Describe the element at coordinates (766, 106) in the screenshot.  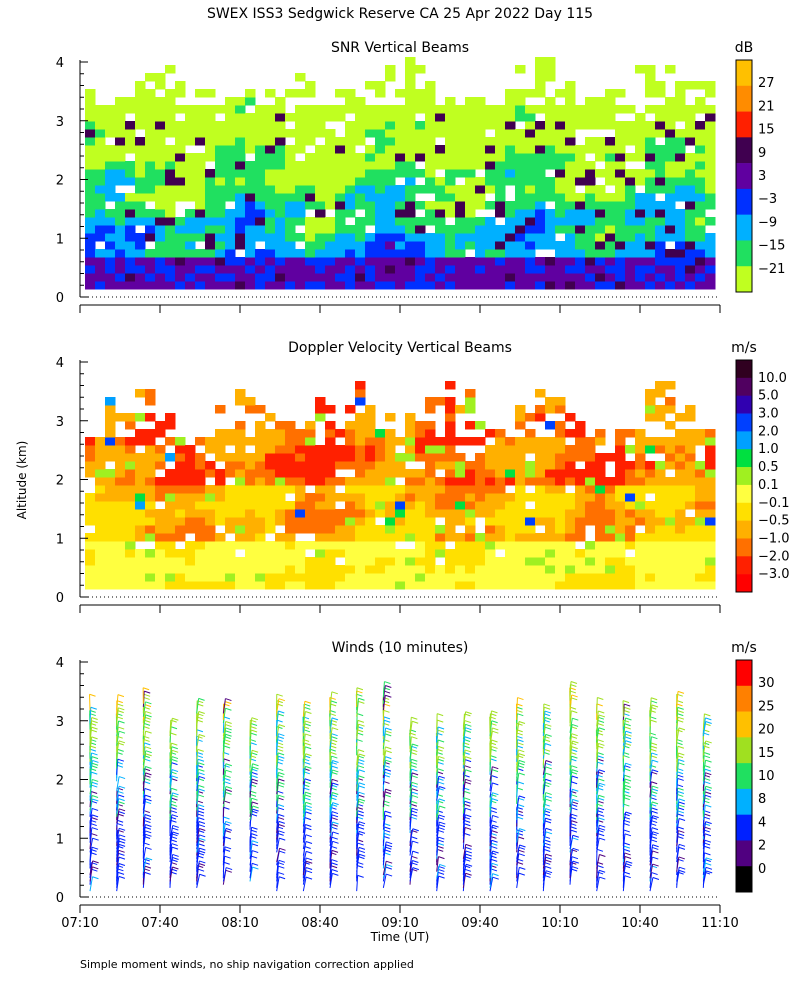
I see `colorbar-label: 21` at that location.